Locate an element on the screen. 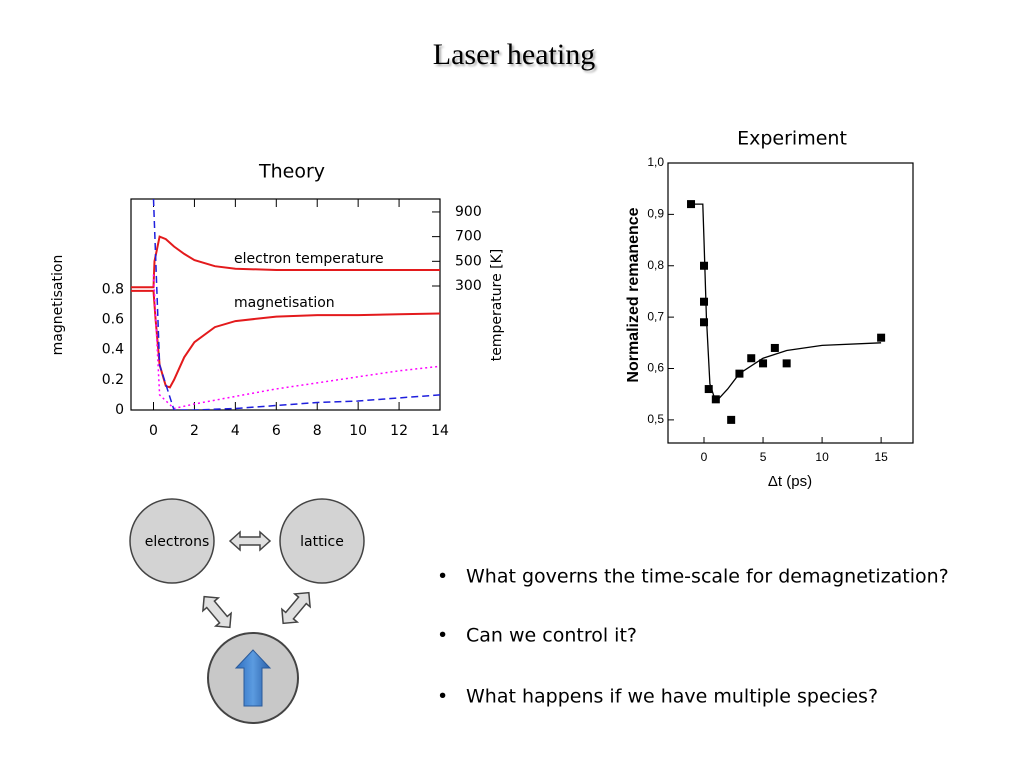 The image size is (1024, 768). x-tick-label: 6 is located at coordinates (276, 431).